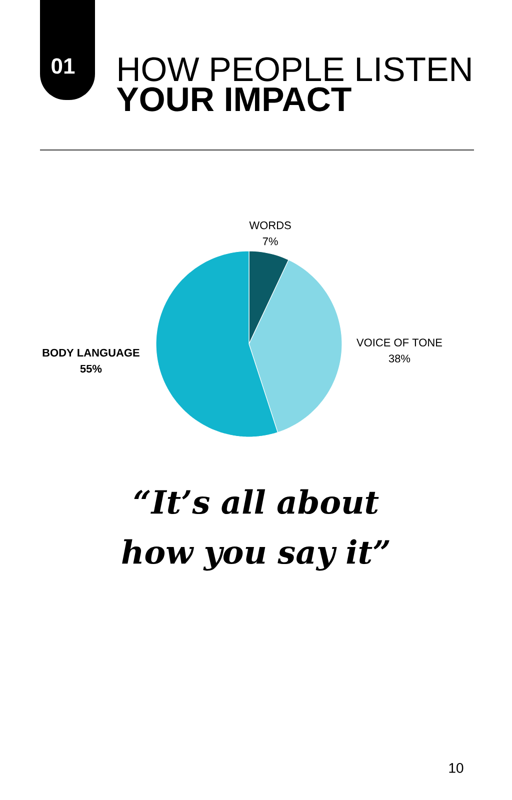 The height and width of the screenshot is (800, 512). Describe the element at coordinates (294, 69) in the screenshot. I see `chart-title: HOW PEOPLE LISTEN` at that location.